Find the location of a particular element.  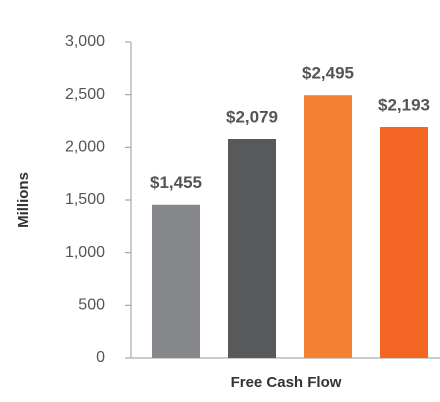

value-label: $2,193 is located at coordinates (404, 104).